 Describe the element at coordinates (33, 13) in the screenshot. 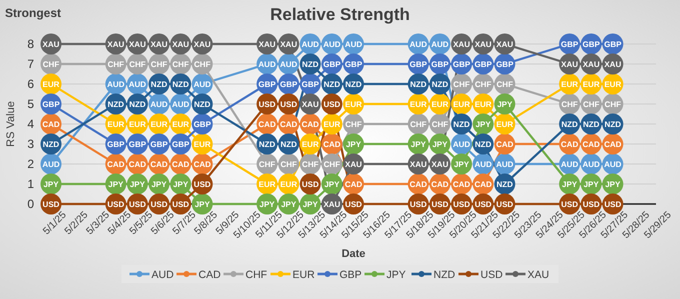

I see `text: Strongest` at that location.